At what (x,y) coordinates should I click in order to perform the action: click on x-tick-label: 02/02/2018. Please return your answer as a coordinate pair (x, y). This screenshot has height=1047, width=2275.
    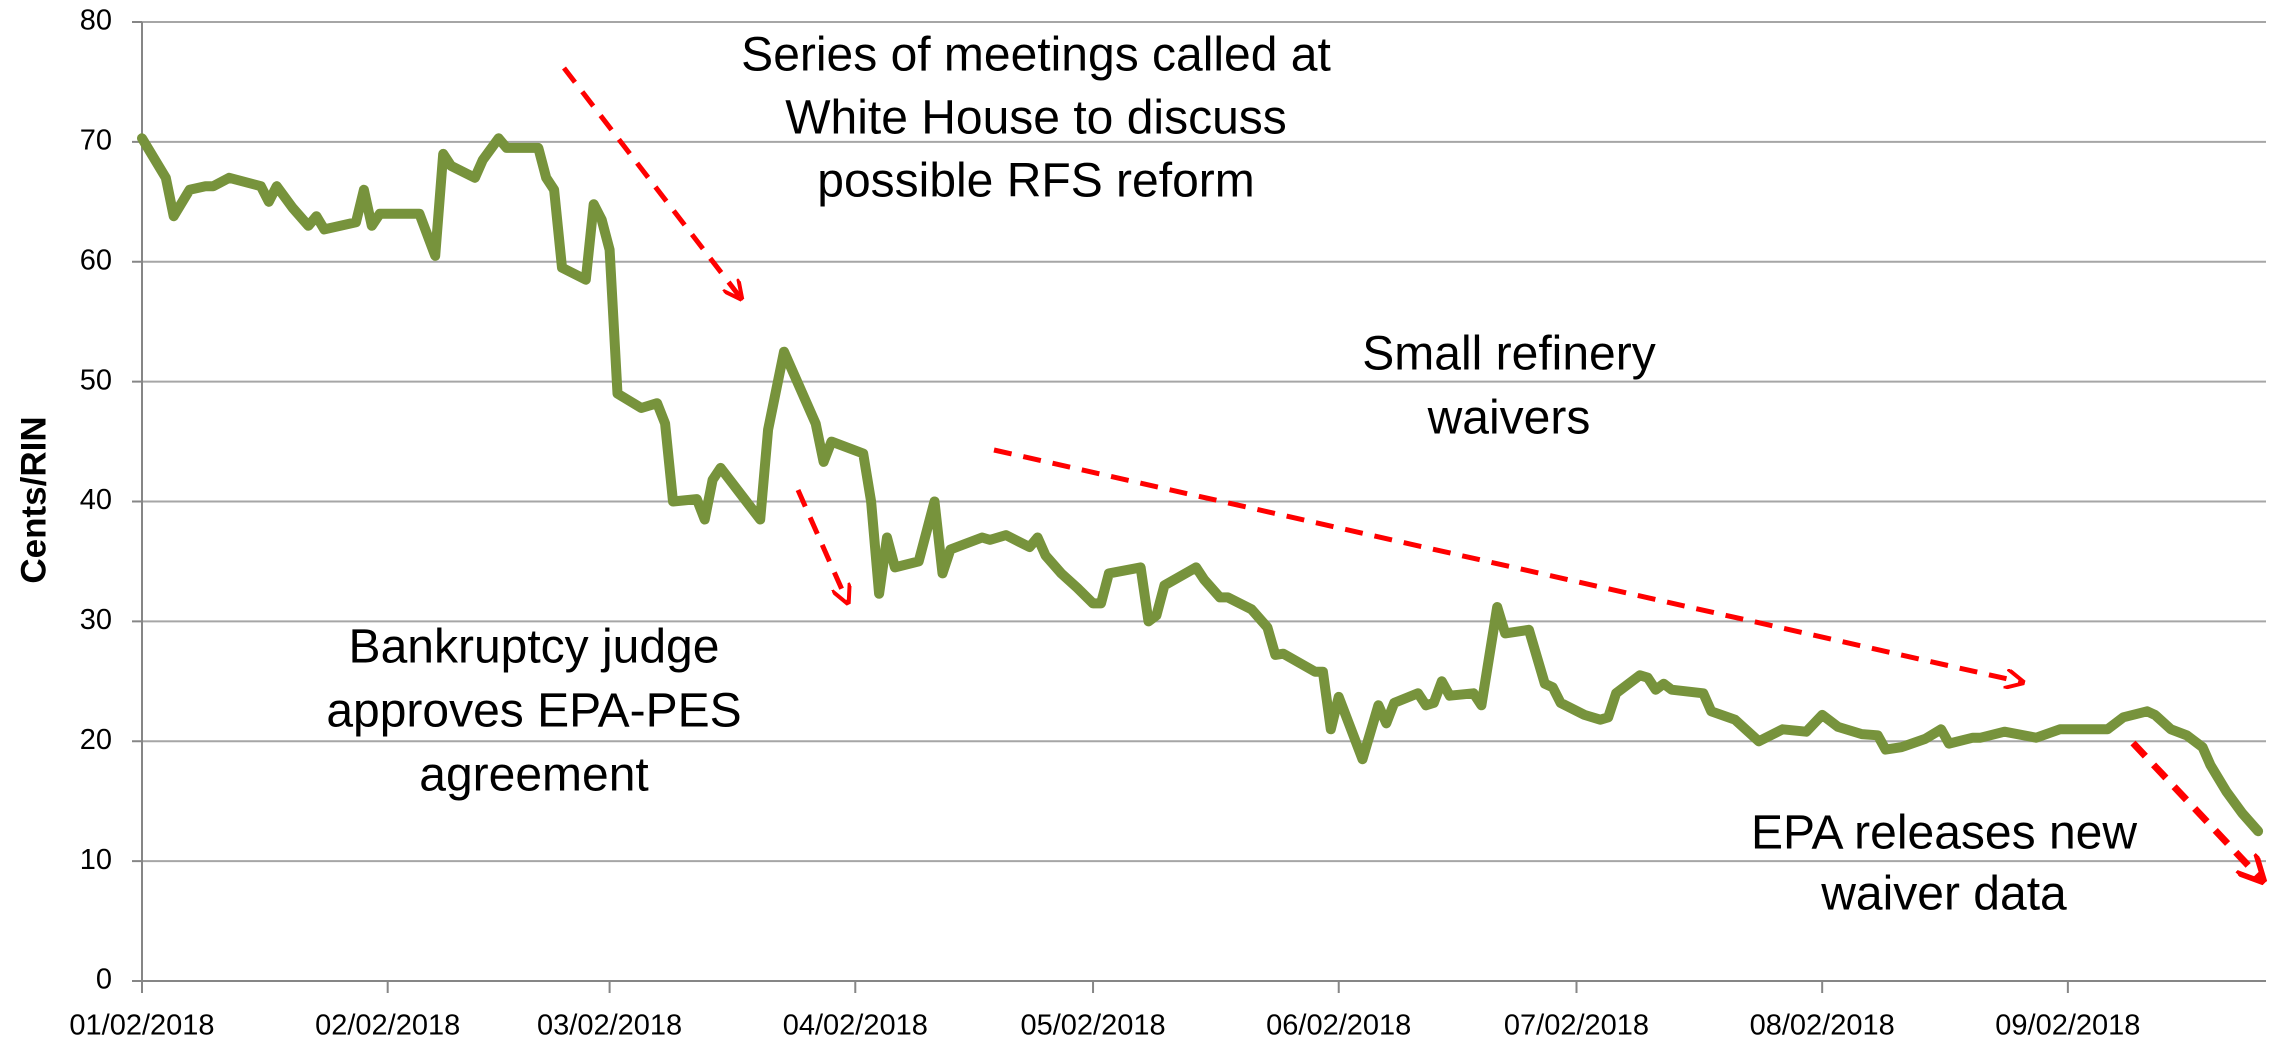
    Looking at the image, I should click on (387, 1026).